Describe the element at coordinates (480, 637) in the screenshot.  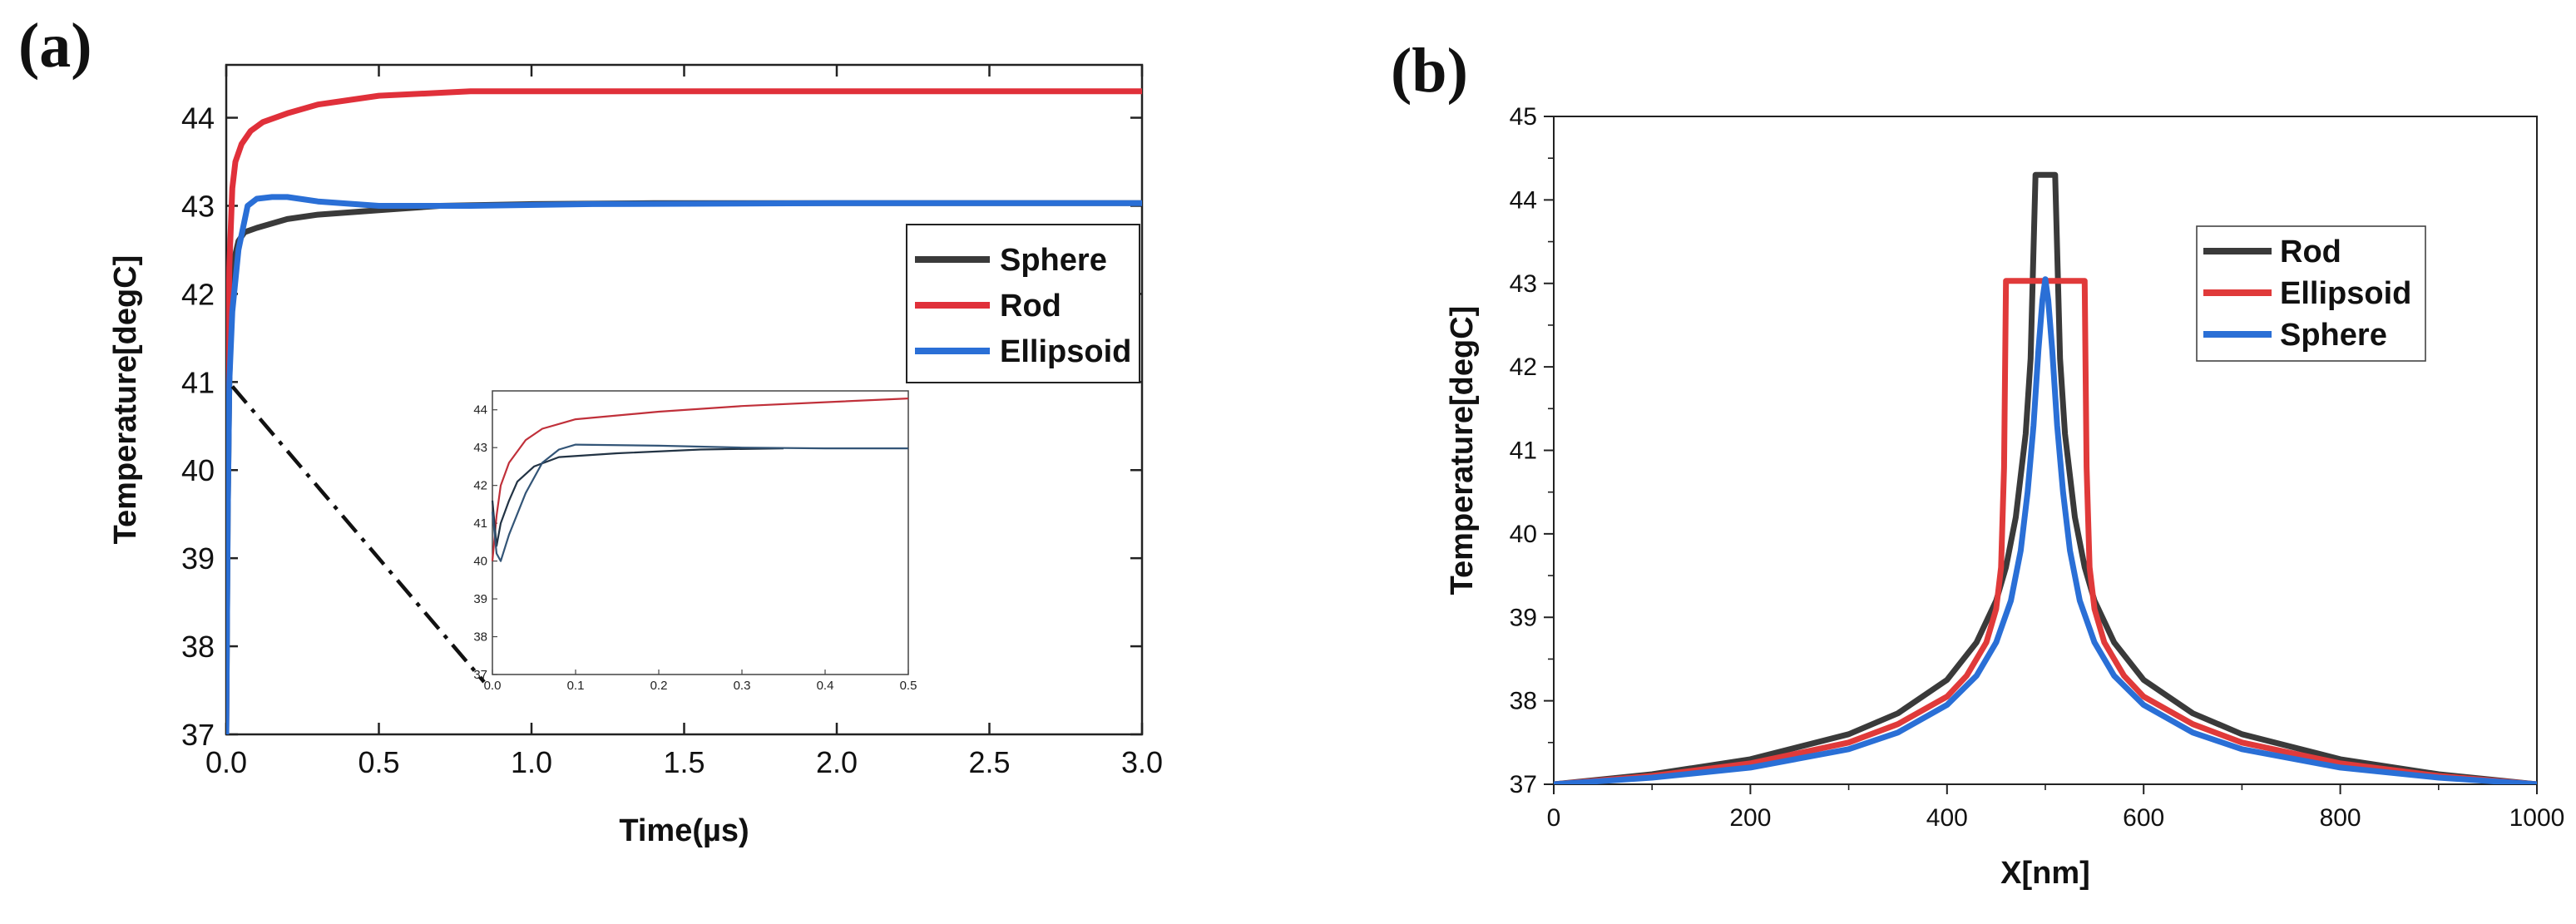
I see `inset-y-tick-label: 38` at that location.